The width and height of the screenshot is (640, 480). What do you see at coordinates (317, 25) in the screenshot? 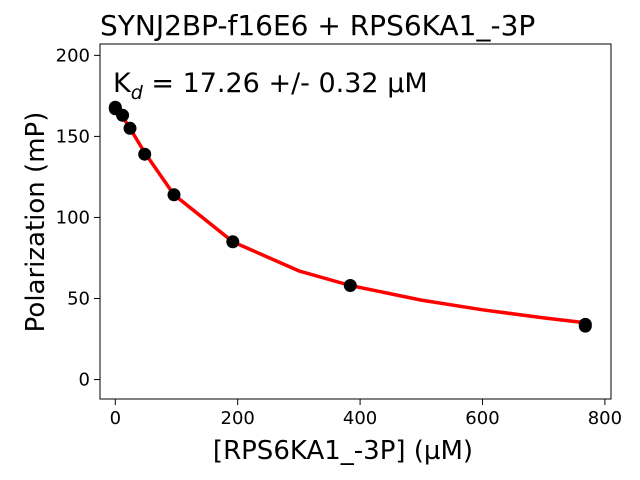
I see `chart-title: SYNJ2BP-f16E6 + RPS6KA1_-3P` at bounding box center [317, 25].